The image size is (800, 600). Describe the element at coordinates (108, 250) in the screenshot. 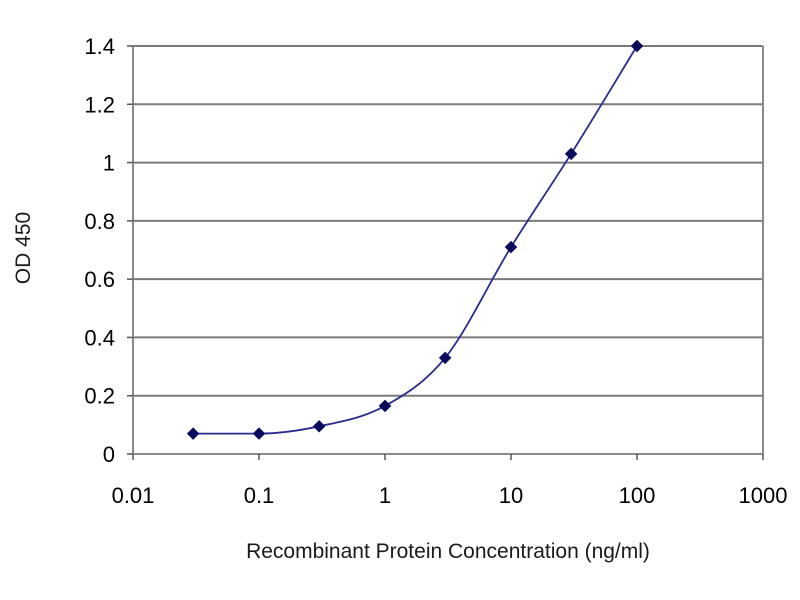

I see `y-axis-ticks: 0 0.2 0.4 0.6 0.8 1 1.2 1.4` at that location.